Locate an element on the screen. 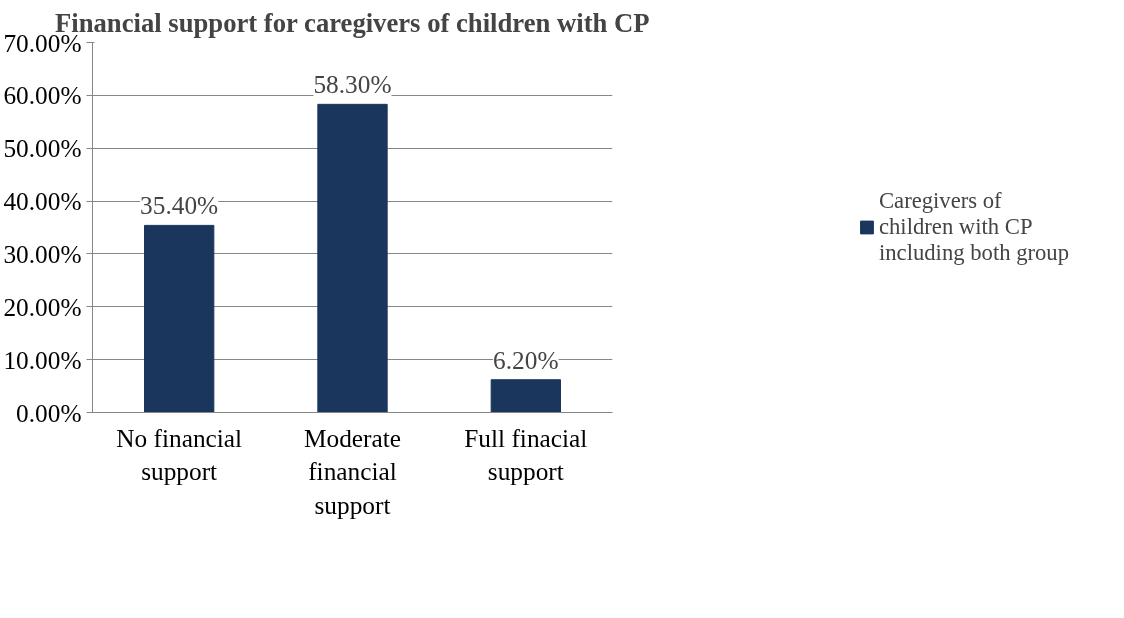 This screenshot has width=1124, height=618. x-tick-label: Moderate financial support is located at coordinates (352, 471).